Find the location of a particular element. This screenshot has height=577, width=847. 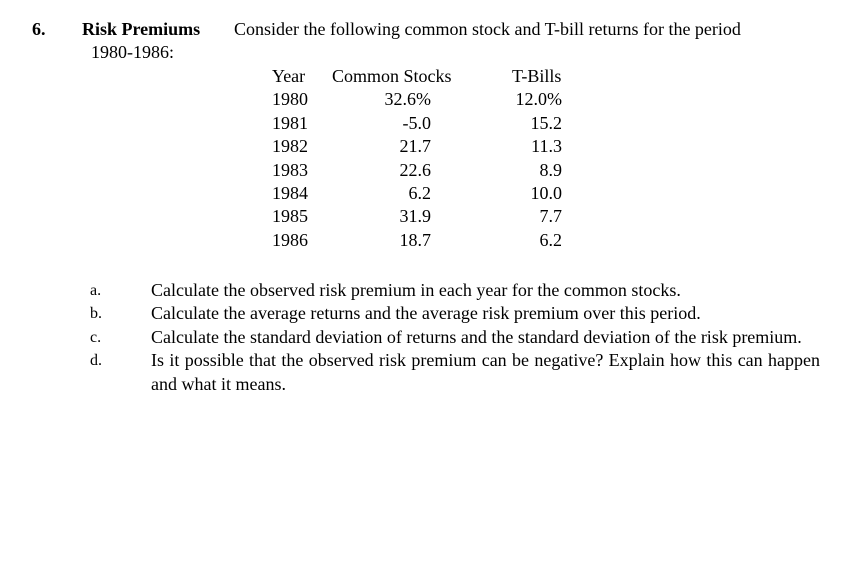

header-year: Year is located at coordinates (289, 76).